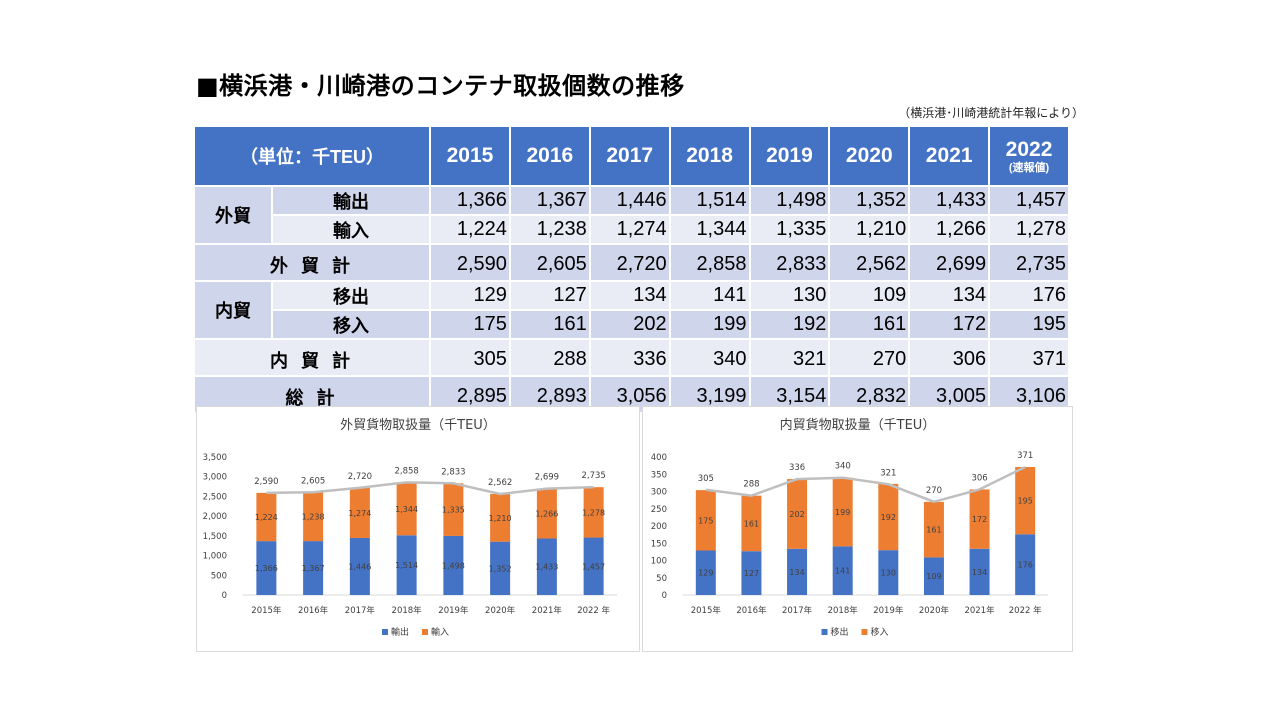 The width and height of the screenshot is (1280, 720). What do you see at coordinates (593, 512) in the screenshot?
I see `data-label: 1,278` at bounding box center [593, 512].